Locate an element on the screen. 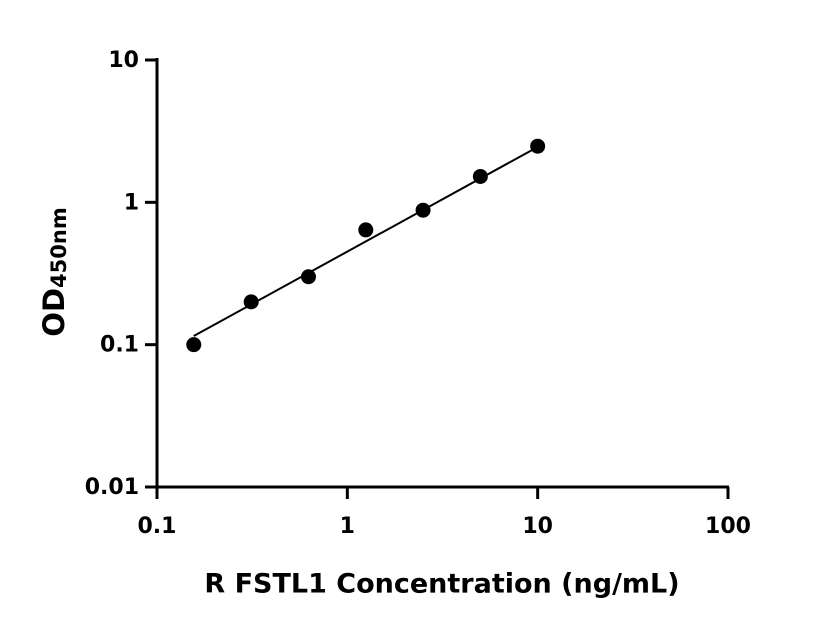 The image size is (816, 640). x-tick-label: 1 is located at coordinates (347, 526).